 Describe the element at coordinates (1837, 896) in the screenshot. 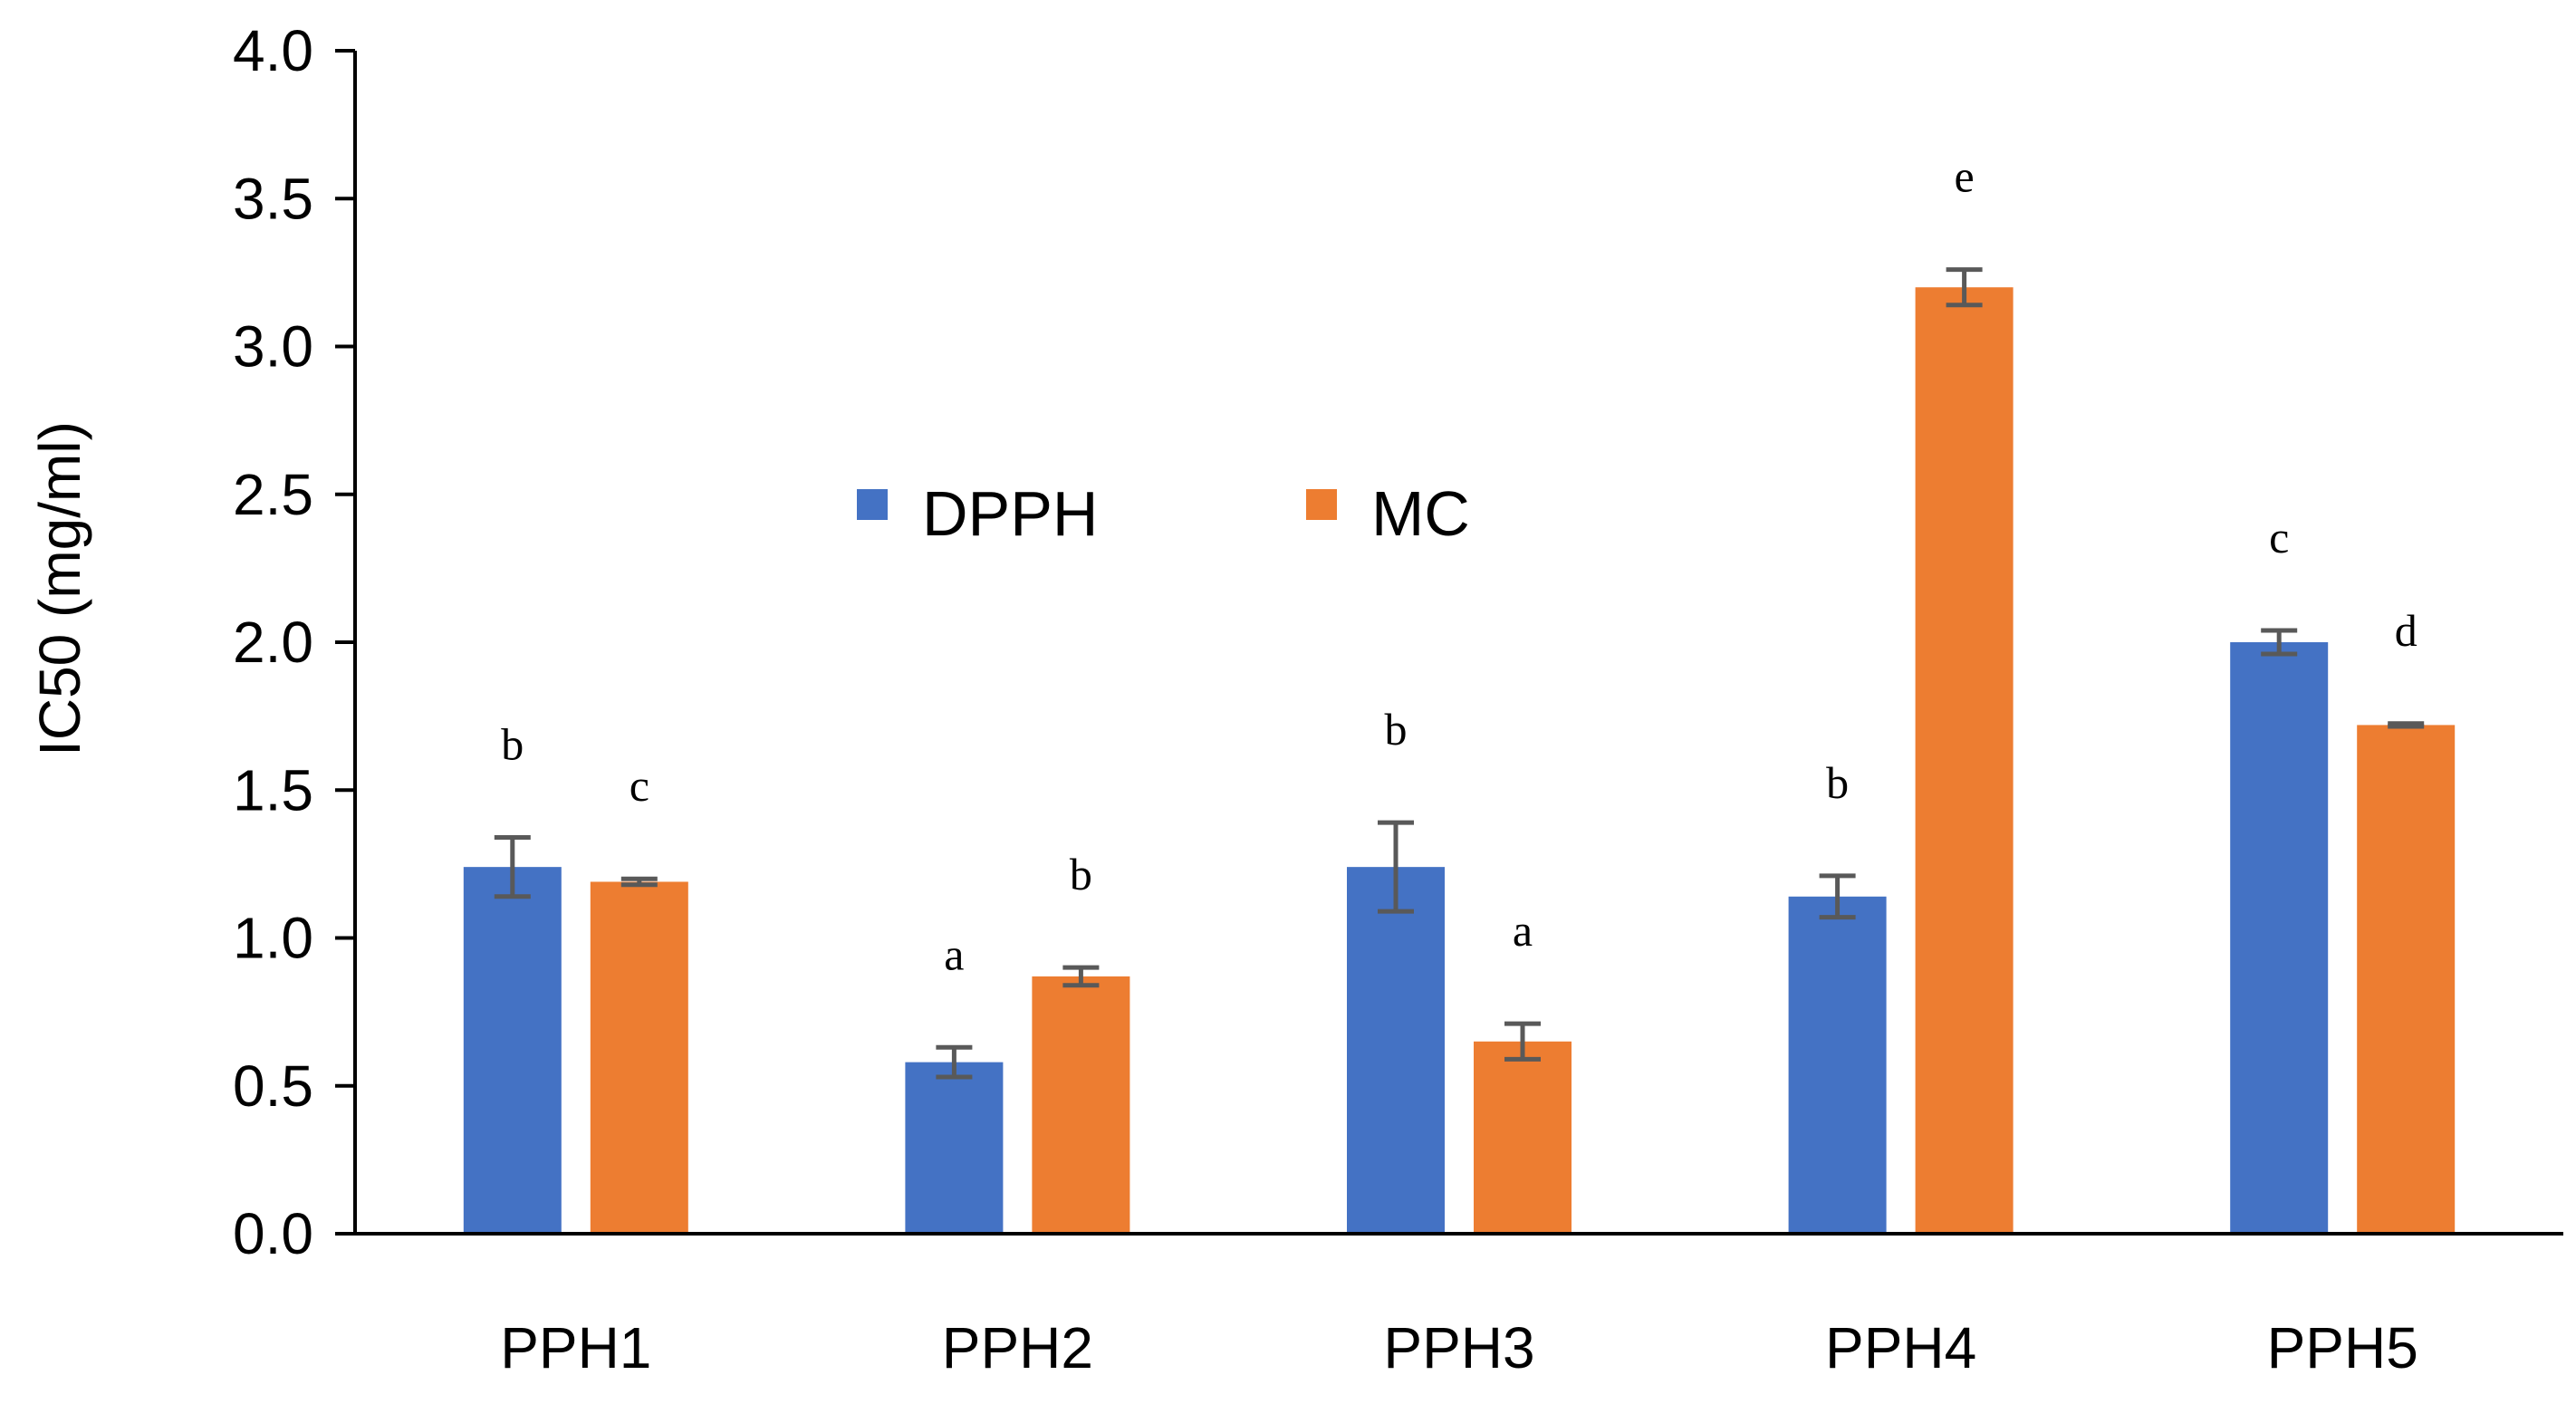

I see `error-bar-dpph-pph4` at that location.